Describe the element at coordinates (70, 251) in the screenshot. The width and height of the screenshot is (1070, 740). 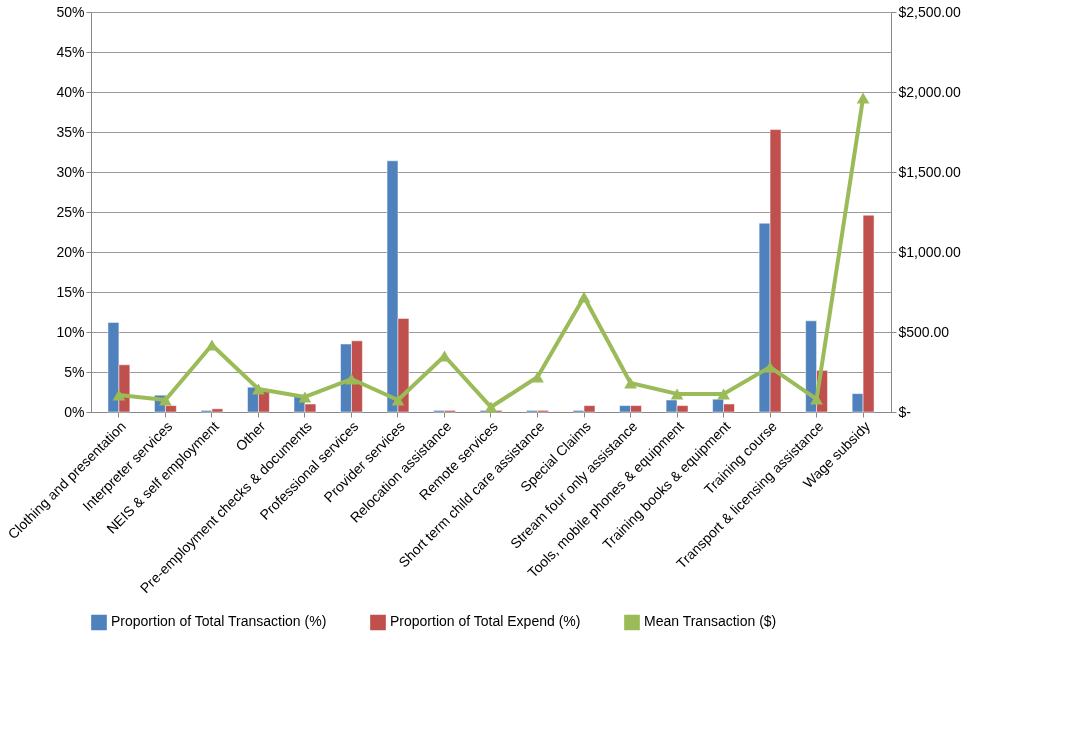
I see `y-tick-label: 20%` at that location.